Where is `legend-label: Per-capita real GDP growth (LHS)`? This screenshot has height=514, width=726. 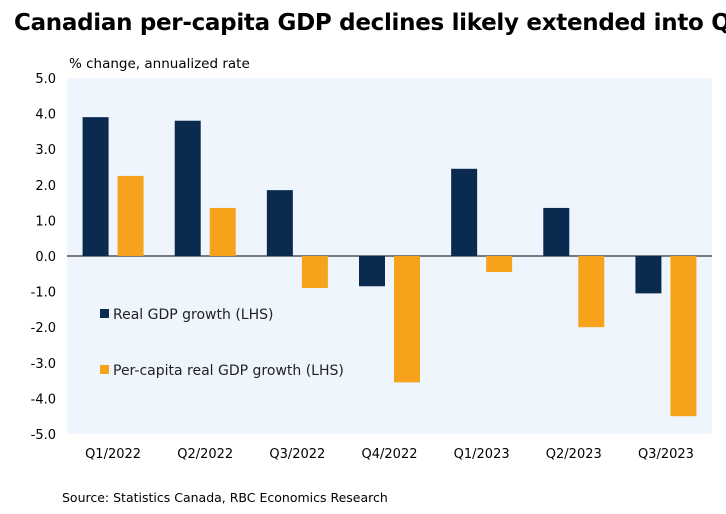
legend-label: Per-capita real GDP growth (LHS) is located at coordinates (228, 371).